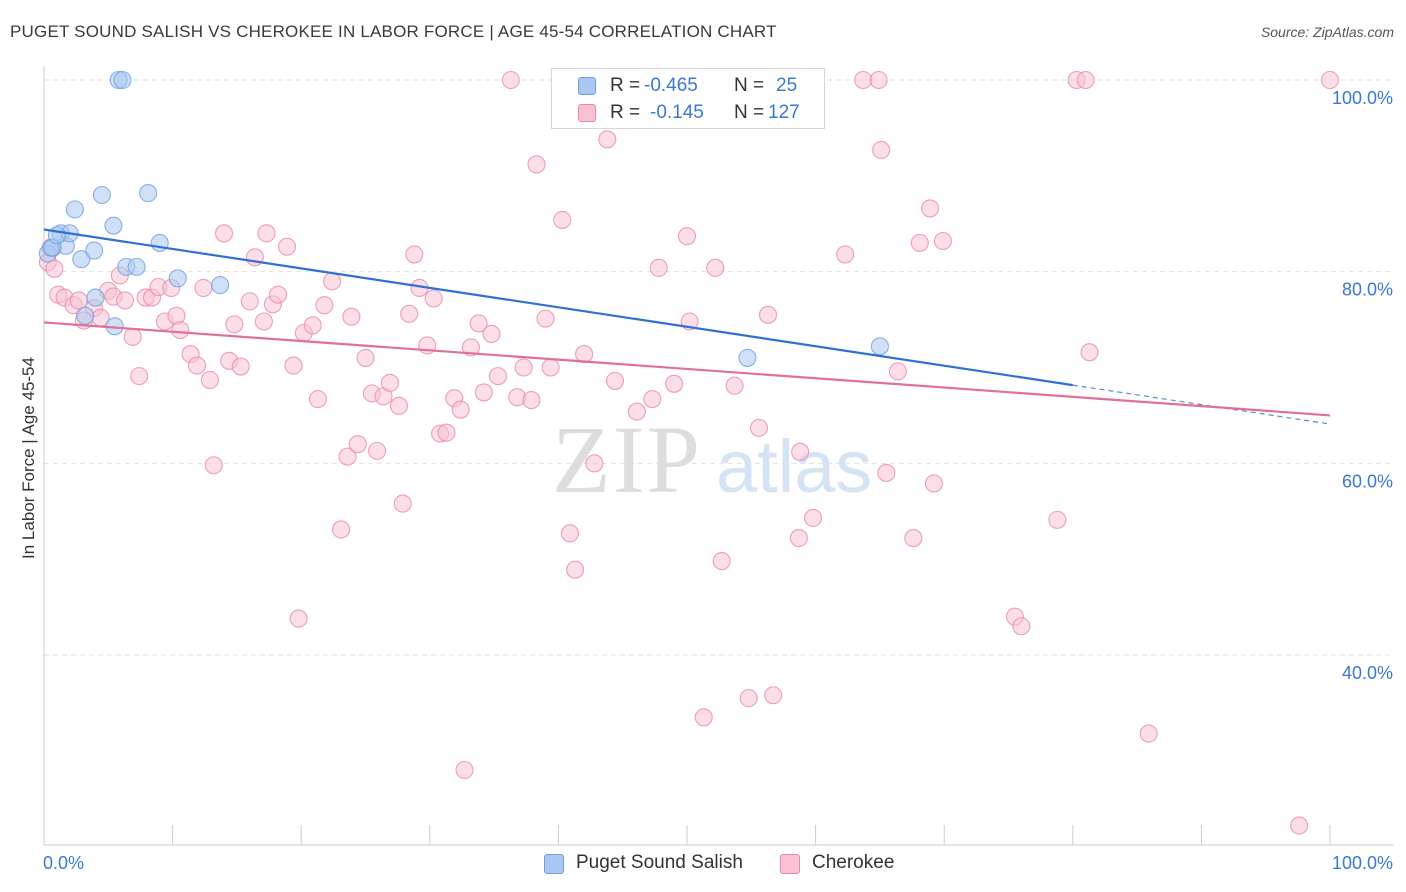 Image resolution: width=1406 pixels, height=892 pixels. Describe the element at coordinates (28, 458) in the screenshot. I see `y-axis-label: In Labor Force | Age 45-54` at that location.